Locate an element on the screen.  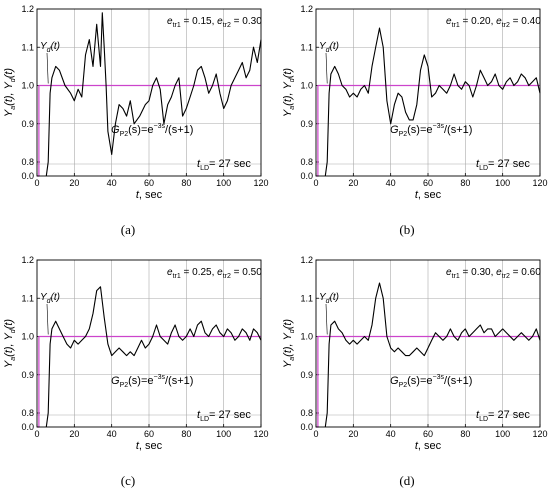
caption-d: (d) is located at coordinates (407, 480).